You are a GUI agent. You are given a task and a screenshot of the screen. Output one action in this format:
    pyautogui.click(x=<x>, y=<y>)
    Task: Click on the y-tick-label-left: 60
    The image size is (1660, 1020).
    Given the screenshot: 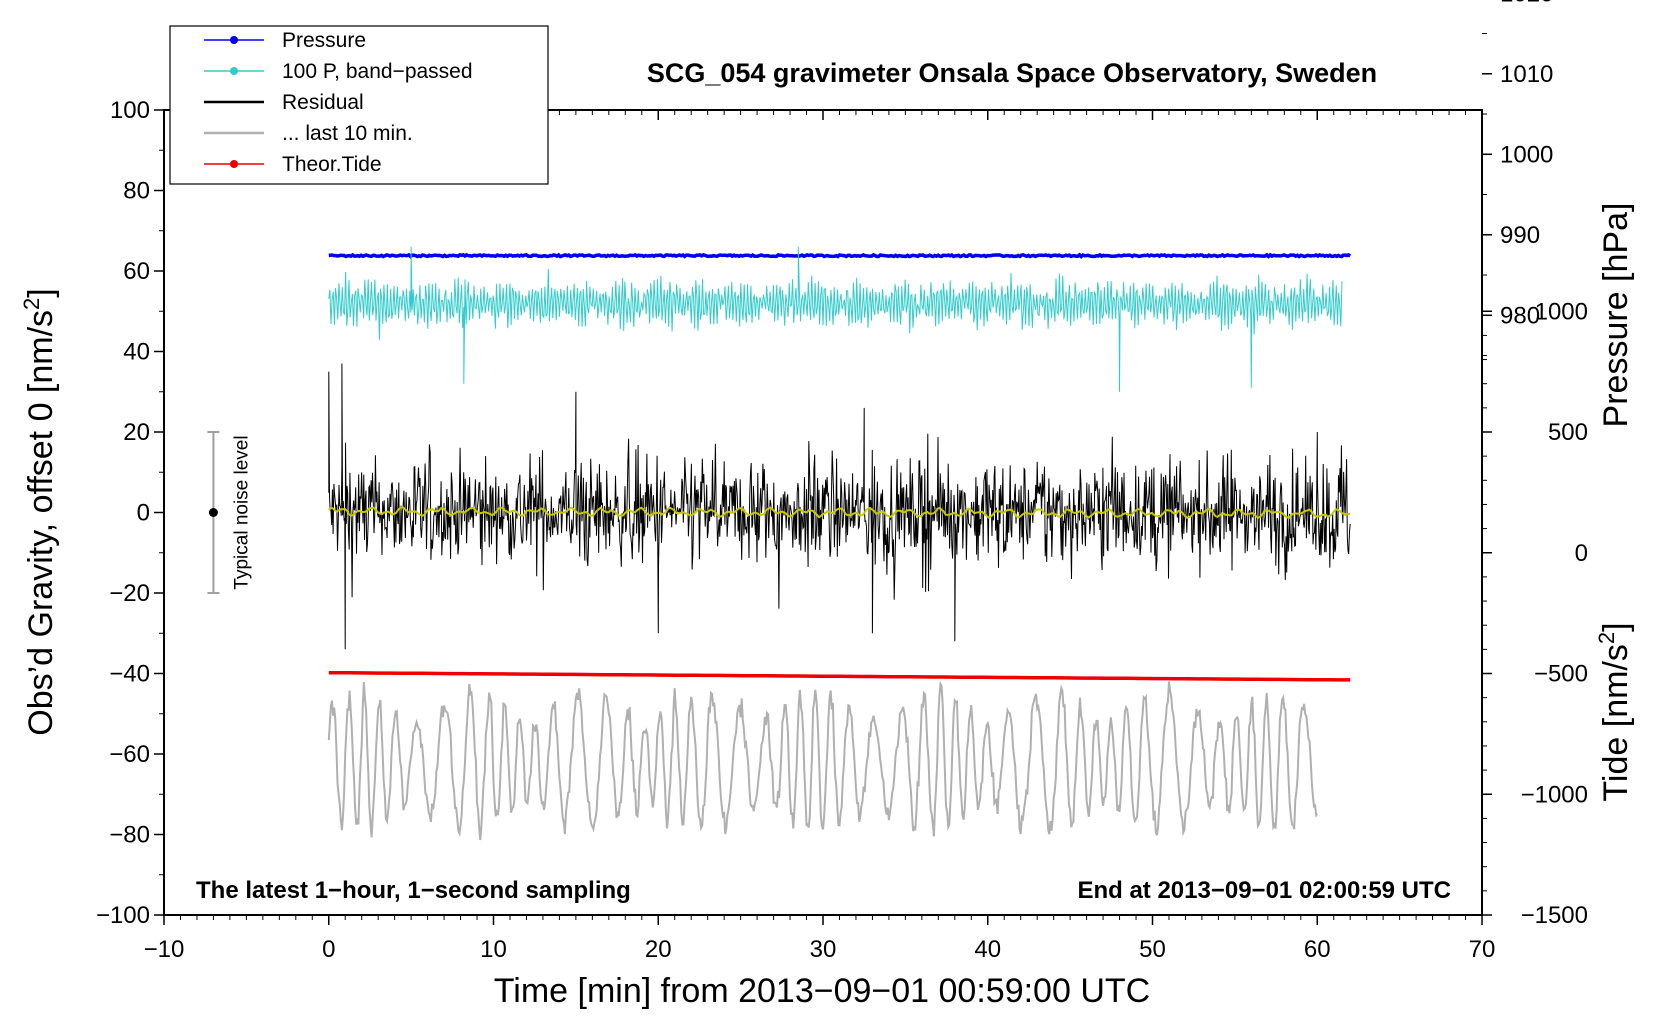 What is the action you would take?
    pyautogui.click(x=136, y=271)
    